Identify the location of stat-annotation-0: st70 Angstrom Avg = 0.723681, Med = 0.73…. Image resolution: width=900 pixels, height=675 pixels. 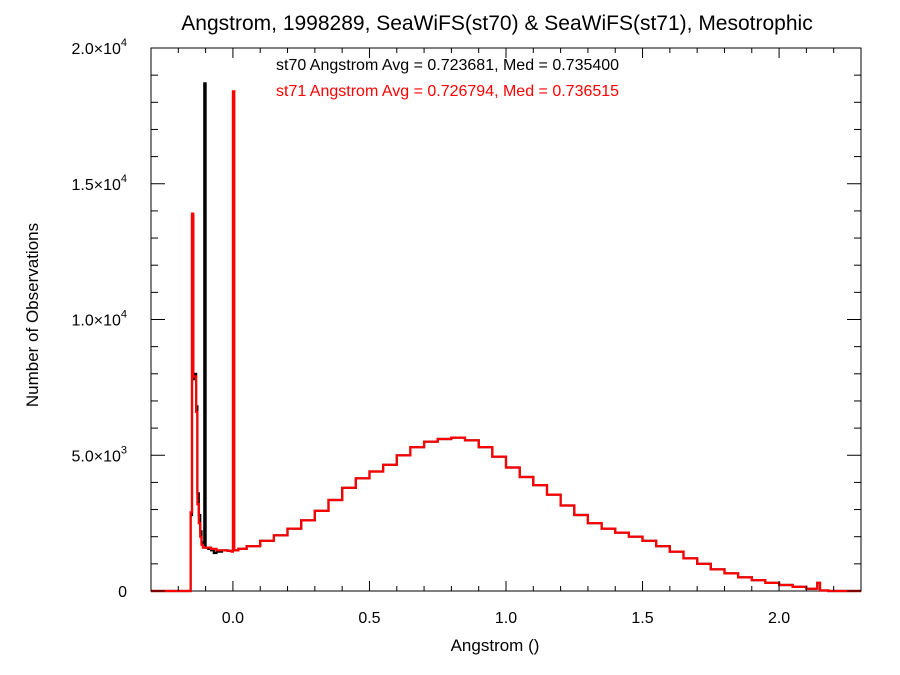
(447, 65).